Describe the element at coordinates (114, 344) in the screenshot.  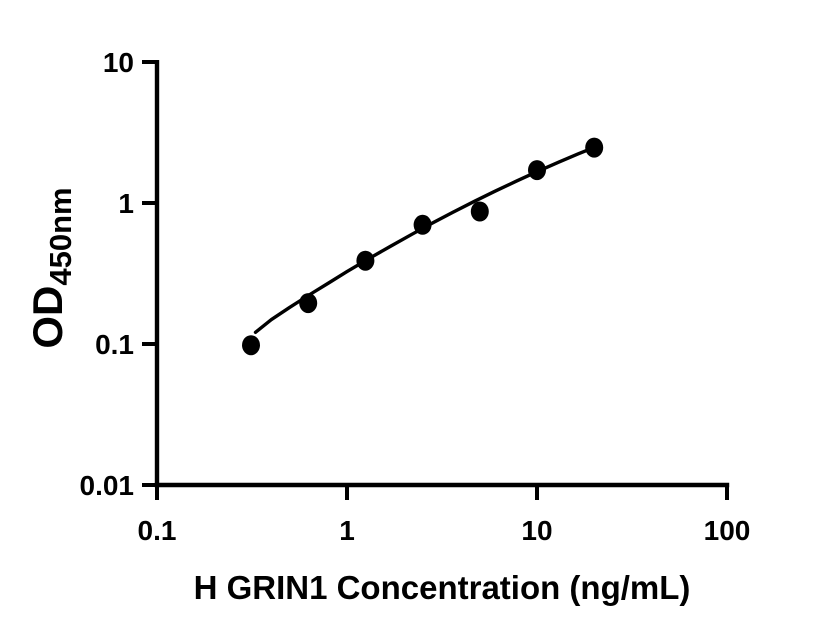
I see `y-tick-label: 0.1` at that location.